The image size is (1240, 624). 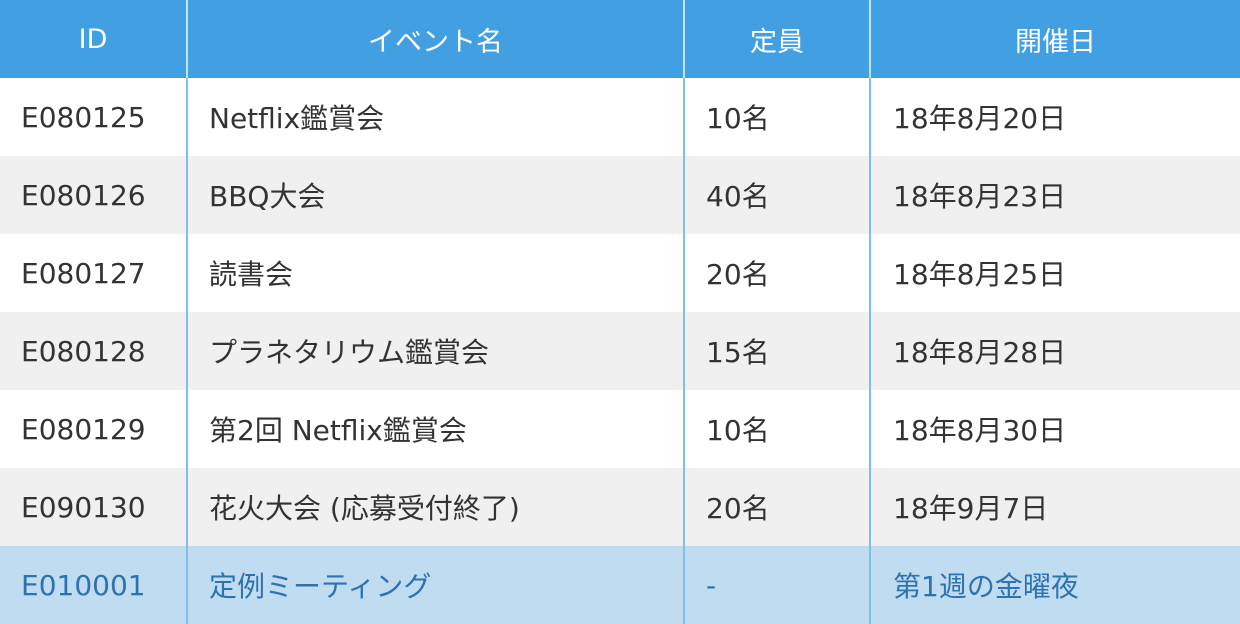 I want to click on cell-id: E080127, so click(x=93, y=273).